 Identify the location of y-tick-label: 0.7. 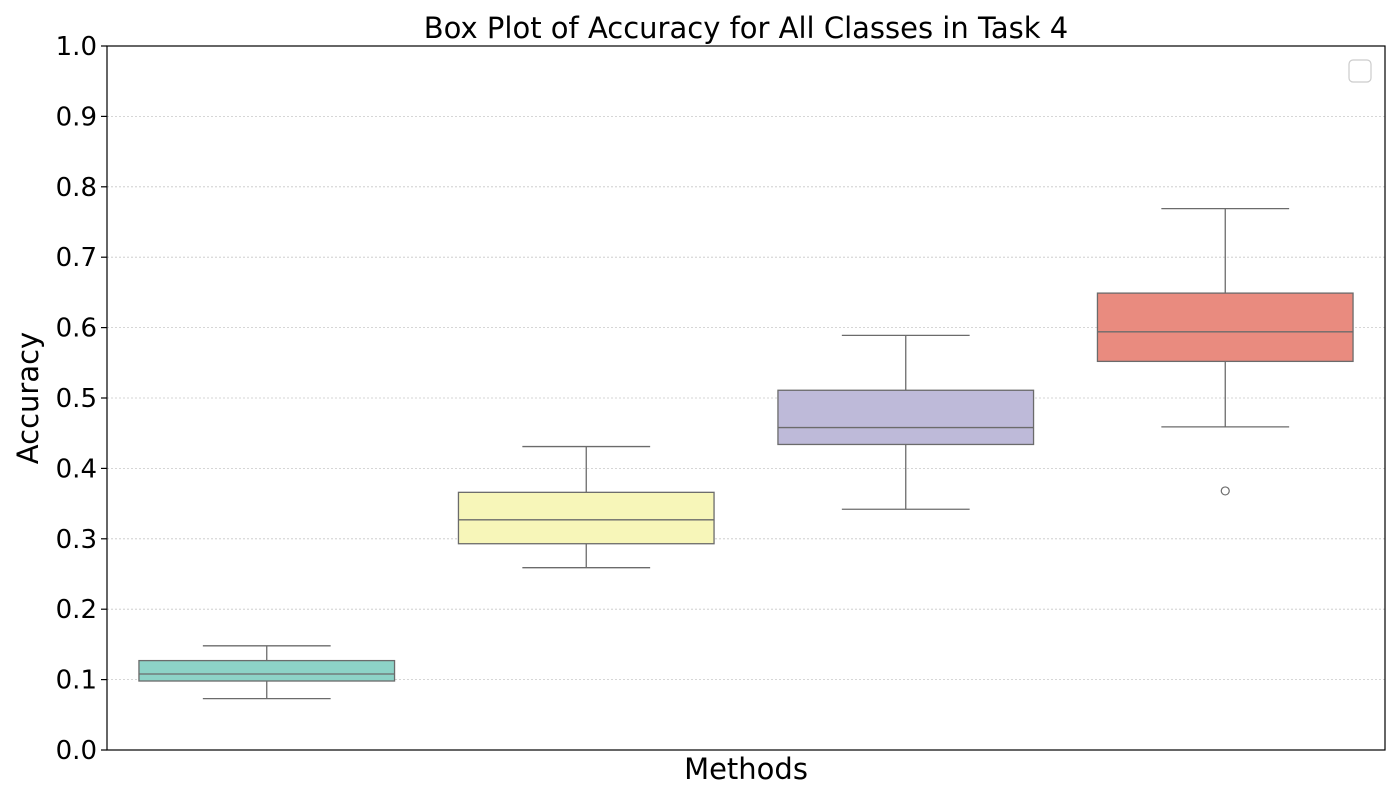
(76, 258).